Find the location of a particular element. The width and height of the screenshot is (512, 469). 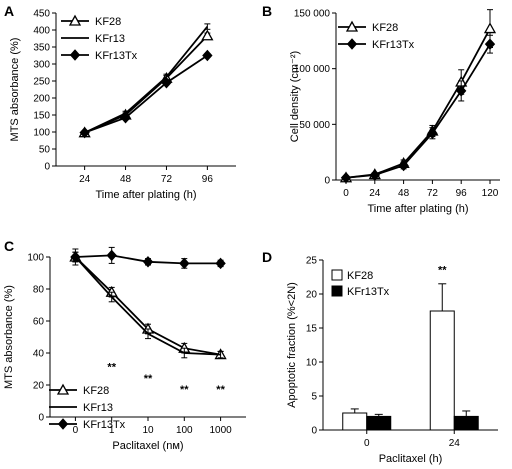

x-tick-label: 48 is located at coordinates (126, 179).